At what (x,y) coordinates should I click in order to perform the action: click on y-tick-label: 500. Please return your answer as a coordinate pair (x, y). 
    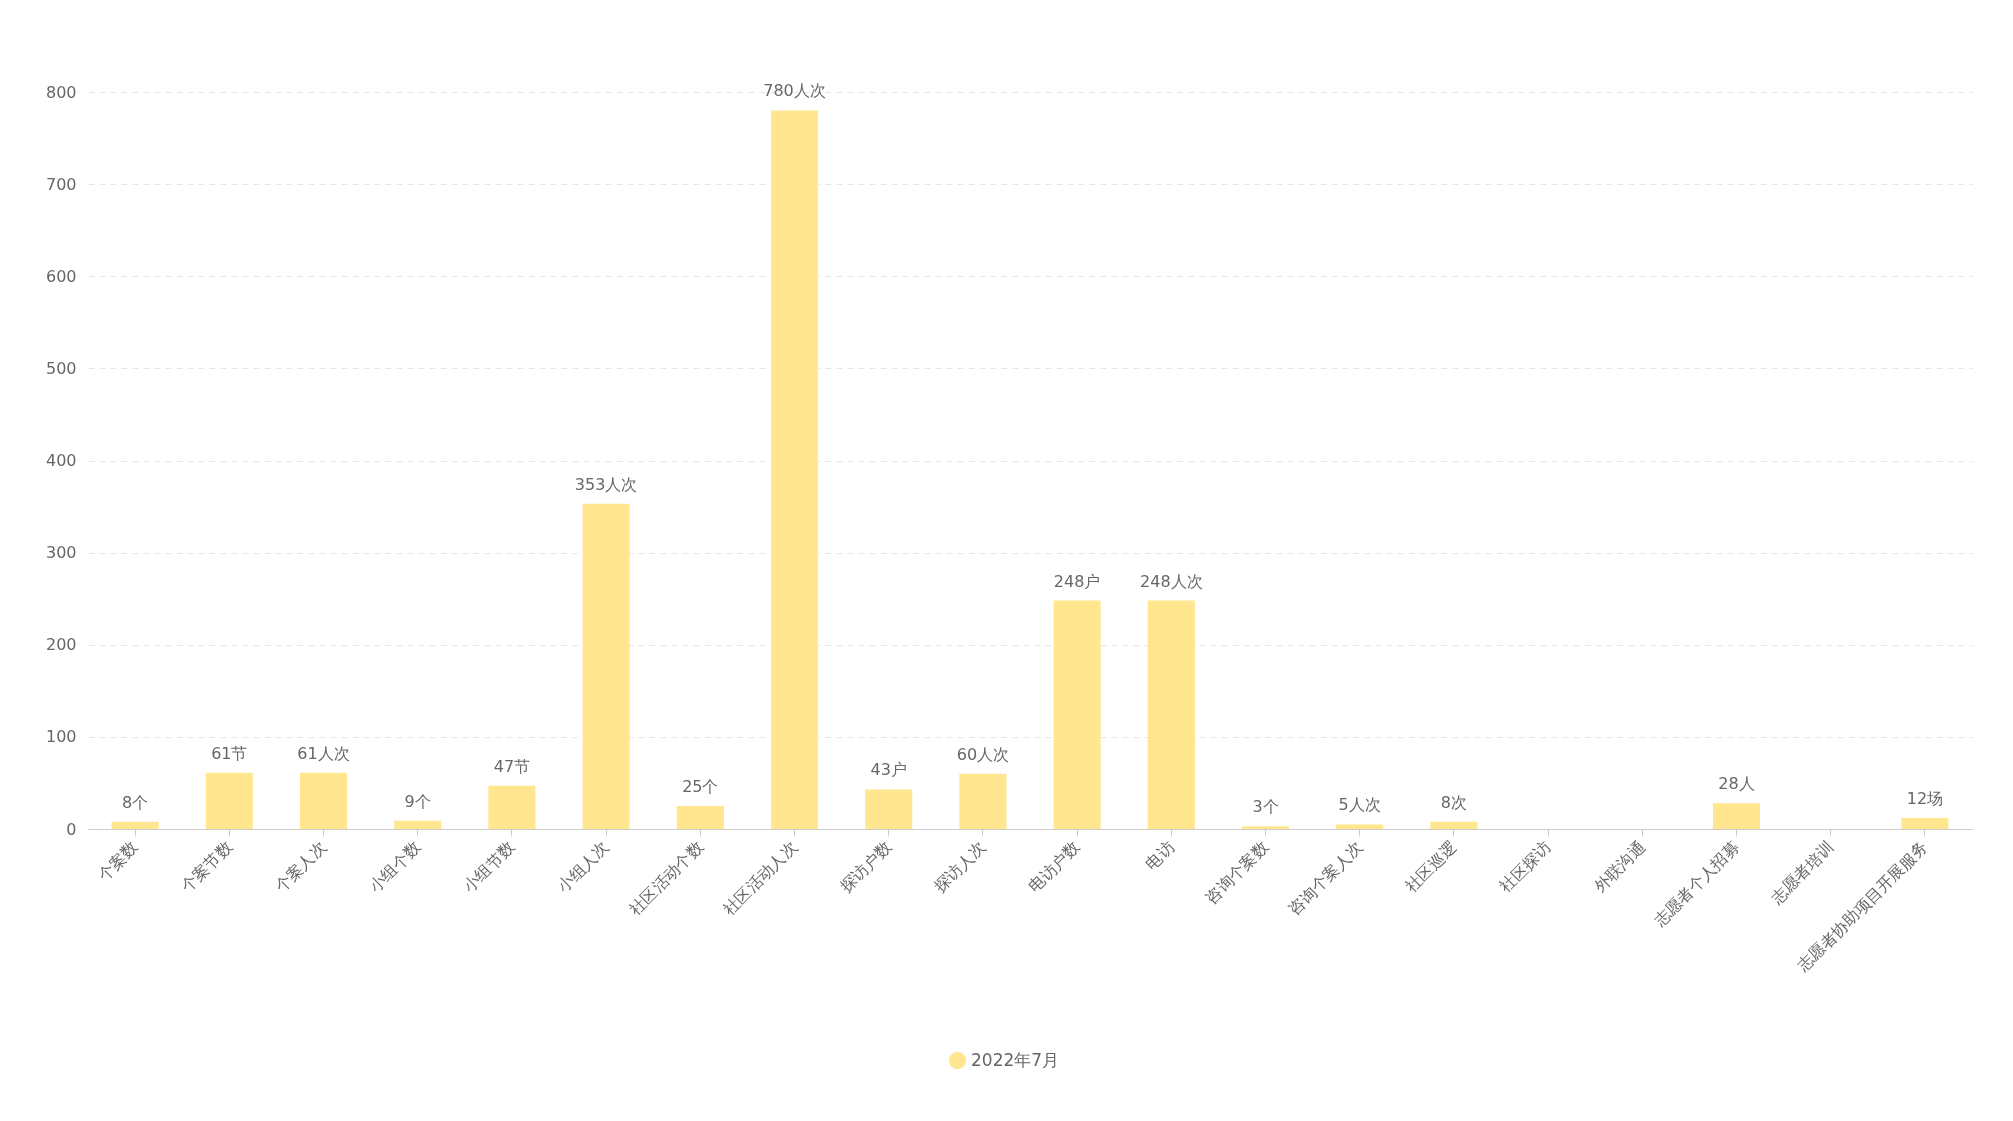
    Looking at the image, I should click on (61, 368).